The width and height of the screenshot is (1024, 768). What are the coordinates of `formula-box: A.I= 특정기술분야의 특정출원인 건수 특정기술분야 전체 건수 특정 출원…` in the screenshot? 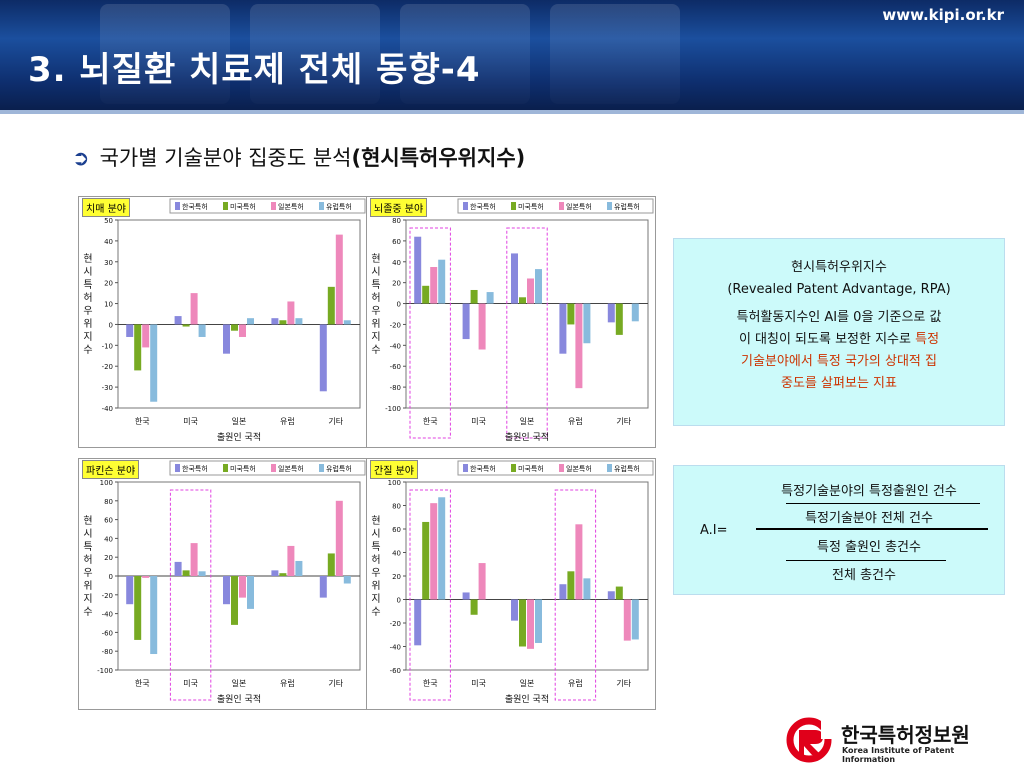 It's located at (839, 530).